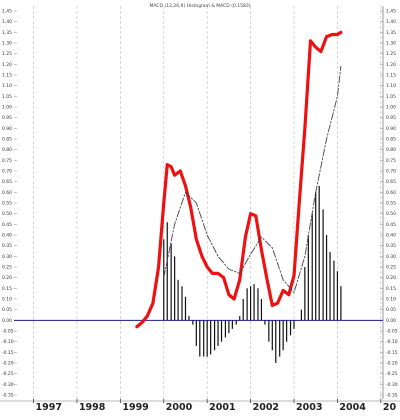  Describe the element at coordinates (391, 214) in the screenshot. I see `y-tick-label-right: 0.50` at that location.